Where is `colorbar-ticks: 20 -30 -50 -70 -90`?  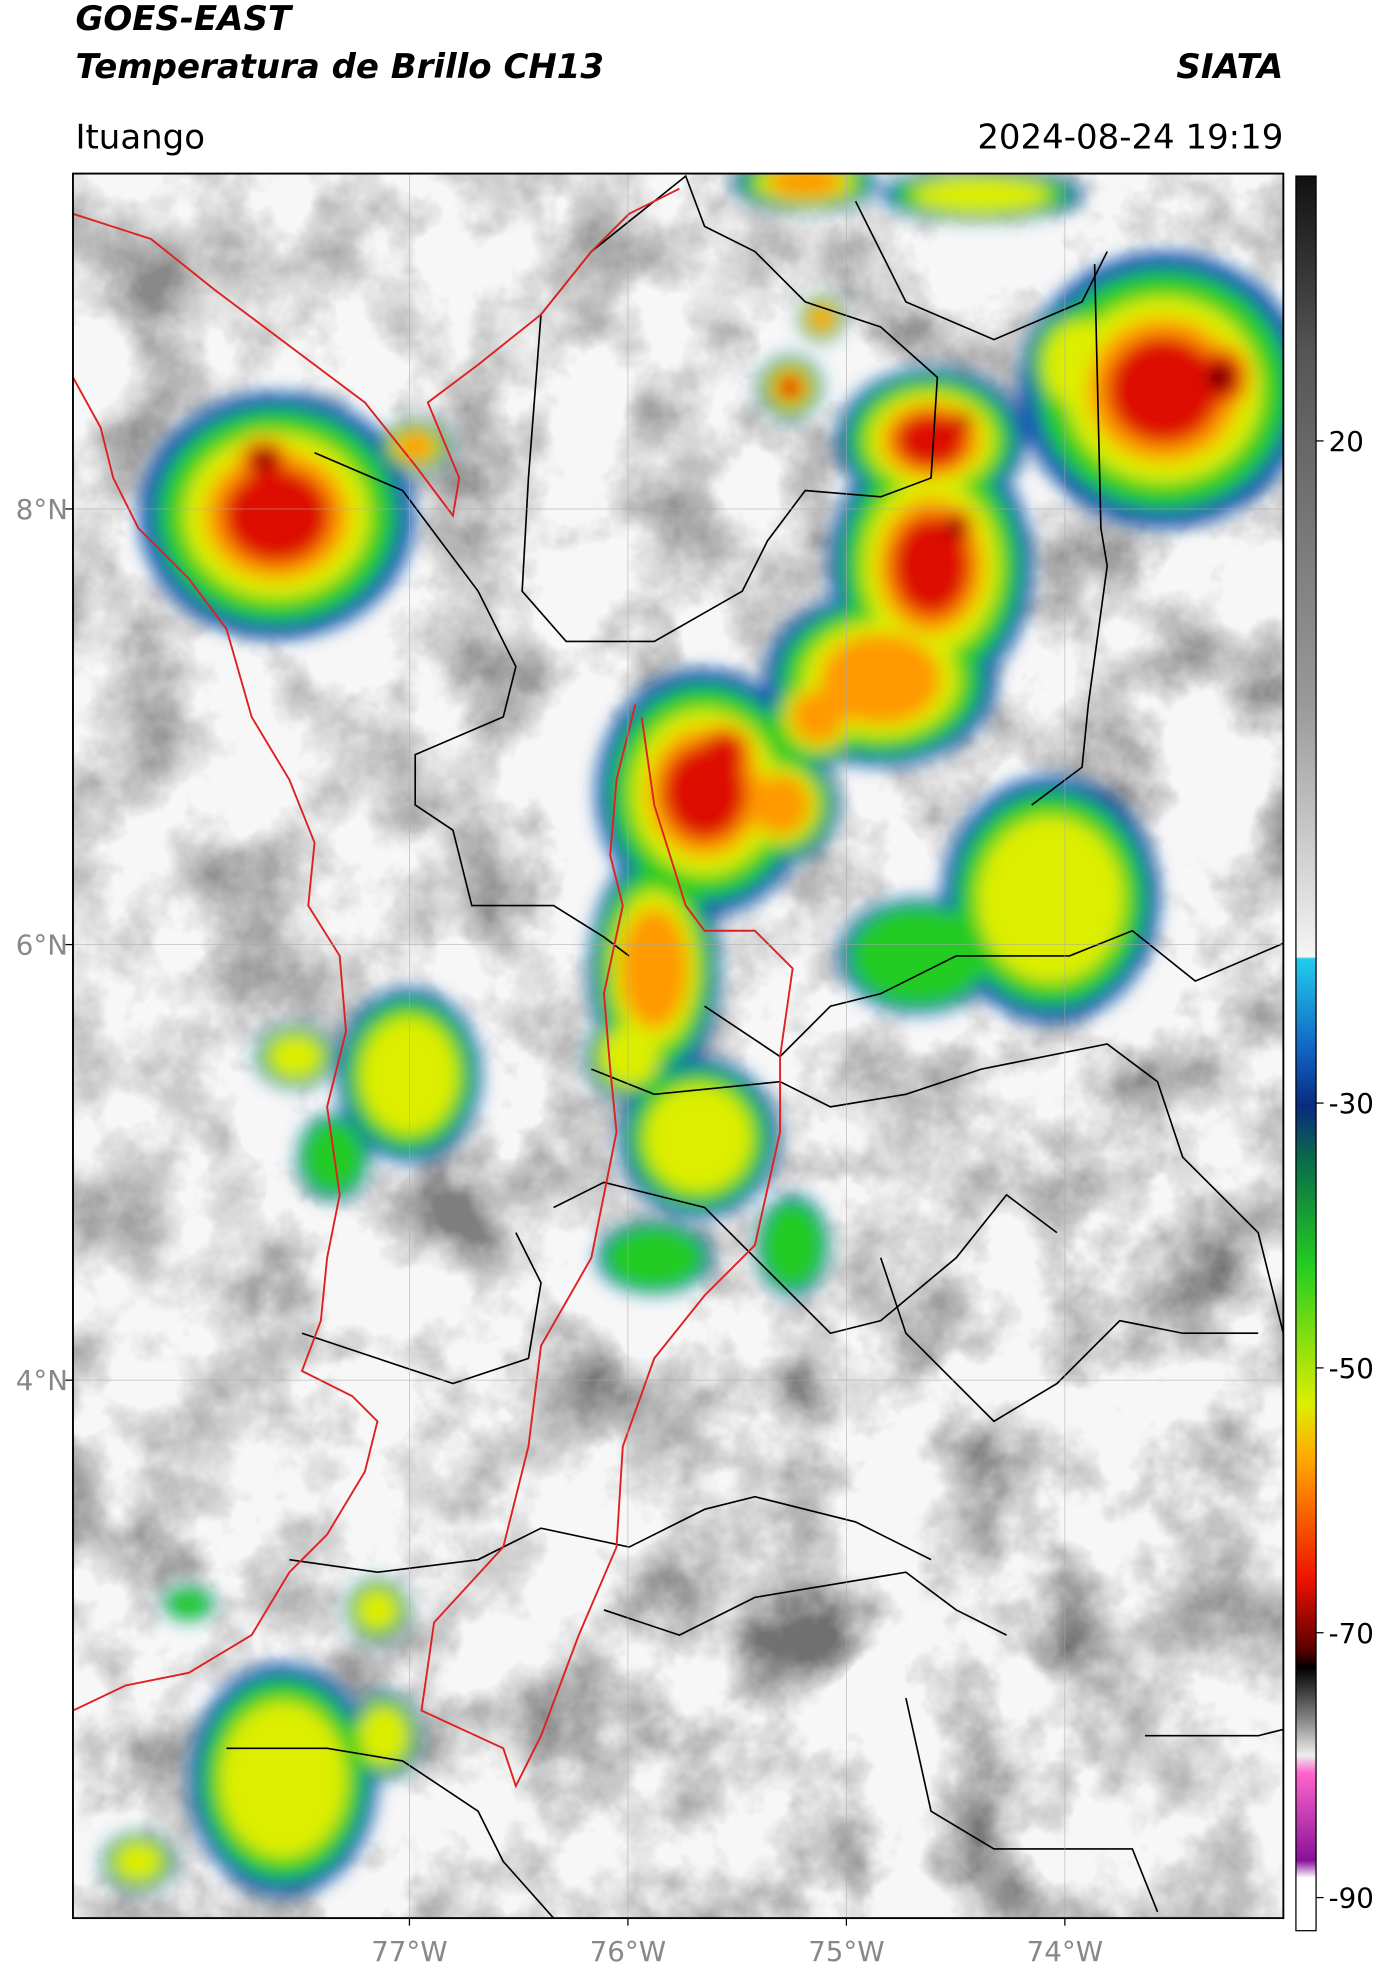
colorbar-ticks: 20 -30 -50 -70 -90 is located at coordinates (1345, 1170).